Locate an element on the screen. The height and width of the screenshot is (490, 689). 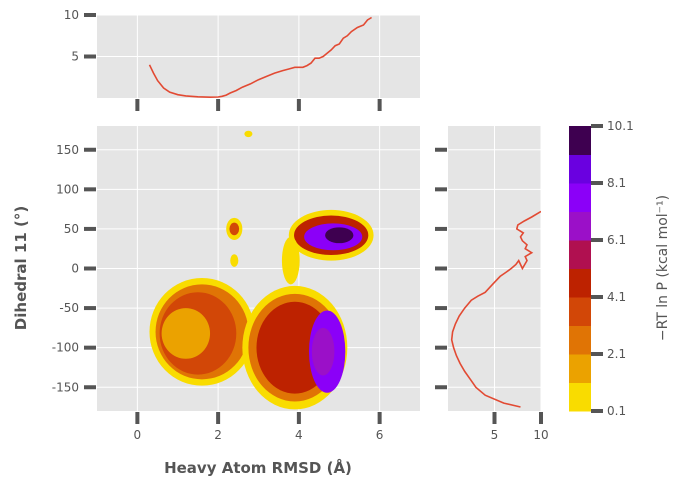
colorbar-tick-label: 6.1 is located at coordinates (616, 240).